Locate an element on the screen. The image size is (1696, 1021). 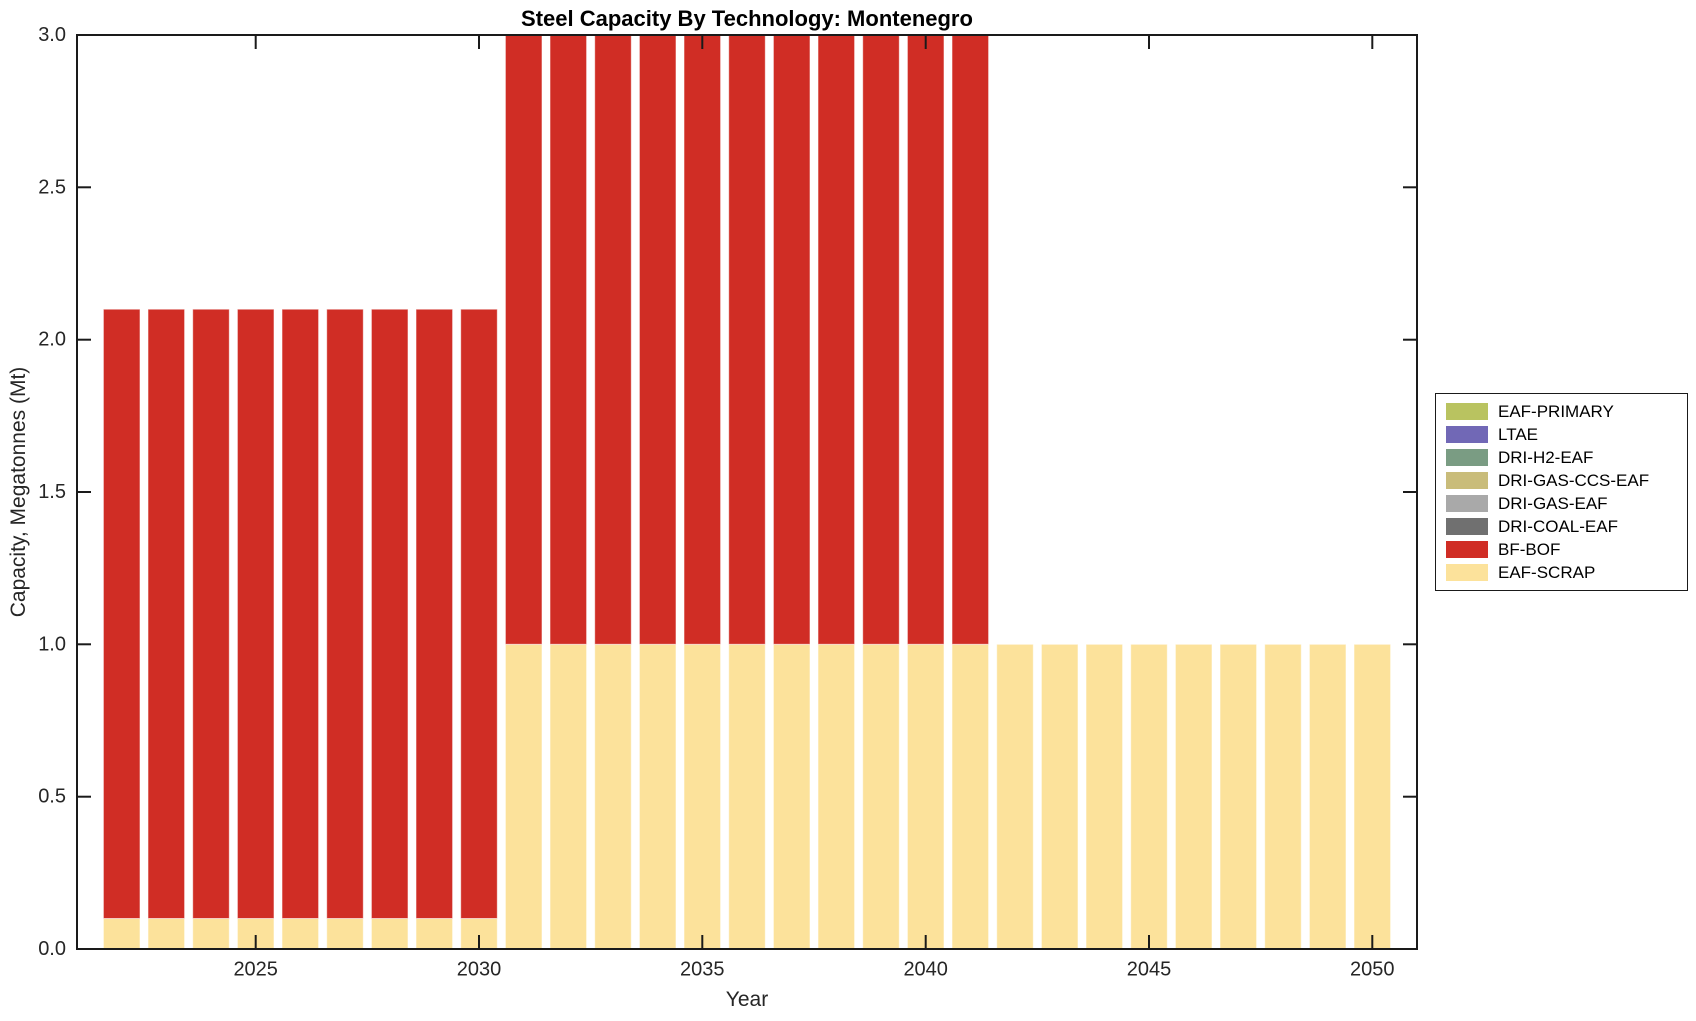
legend-item-DRI-GAS-CCS-EAF: DRI-GAS-CCS-EAF is located at coordinates (1561, 480).